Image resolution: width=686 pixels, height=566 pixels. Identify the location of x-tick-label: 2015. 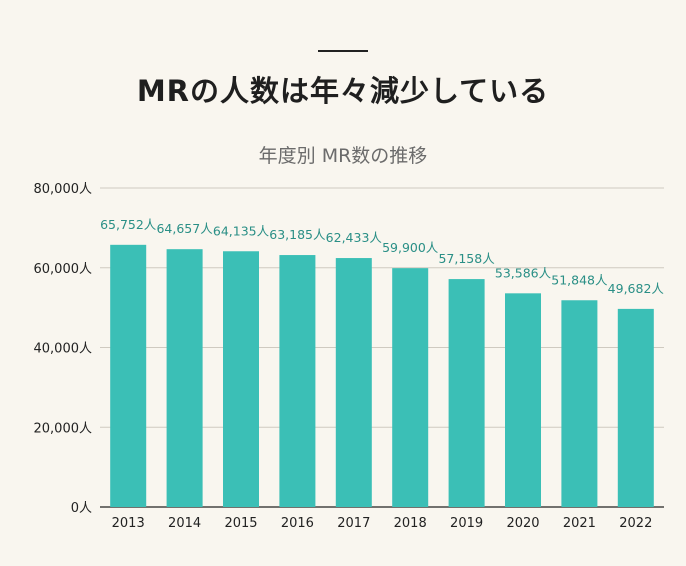
(240, 523).